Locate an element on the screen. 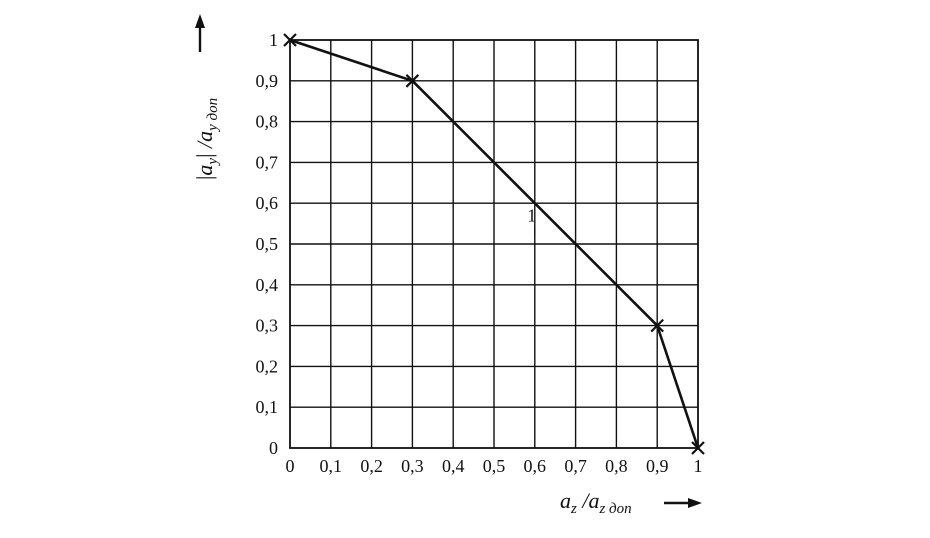 This screenshot has width=930, height=538. y-axis-label-a2: a is located at coordinates (204, 136).